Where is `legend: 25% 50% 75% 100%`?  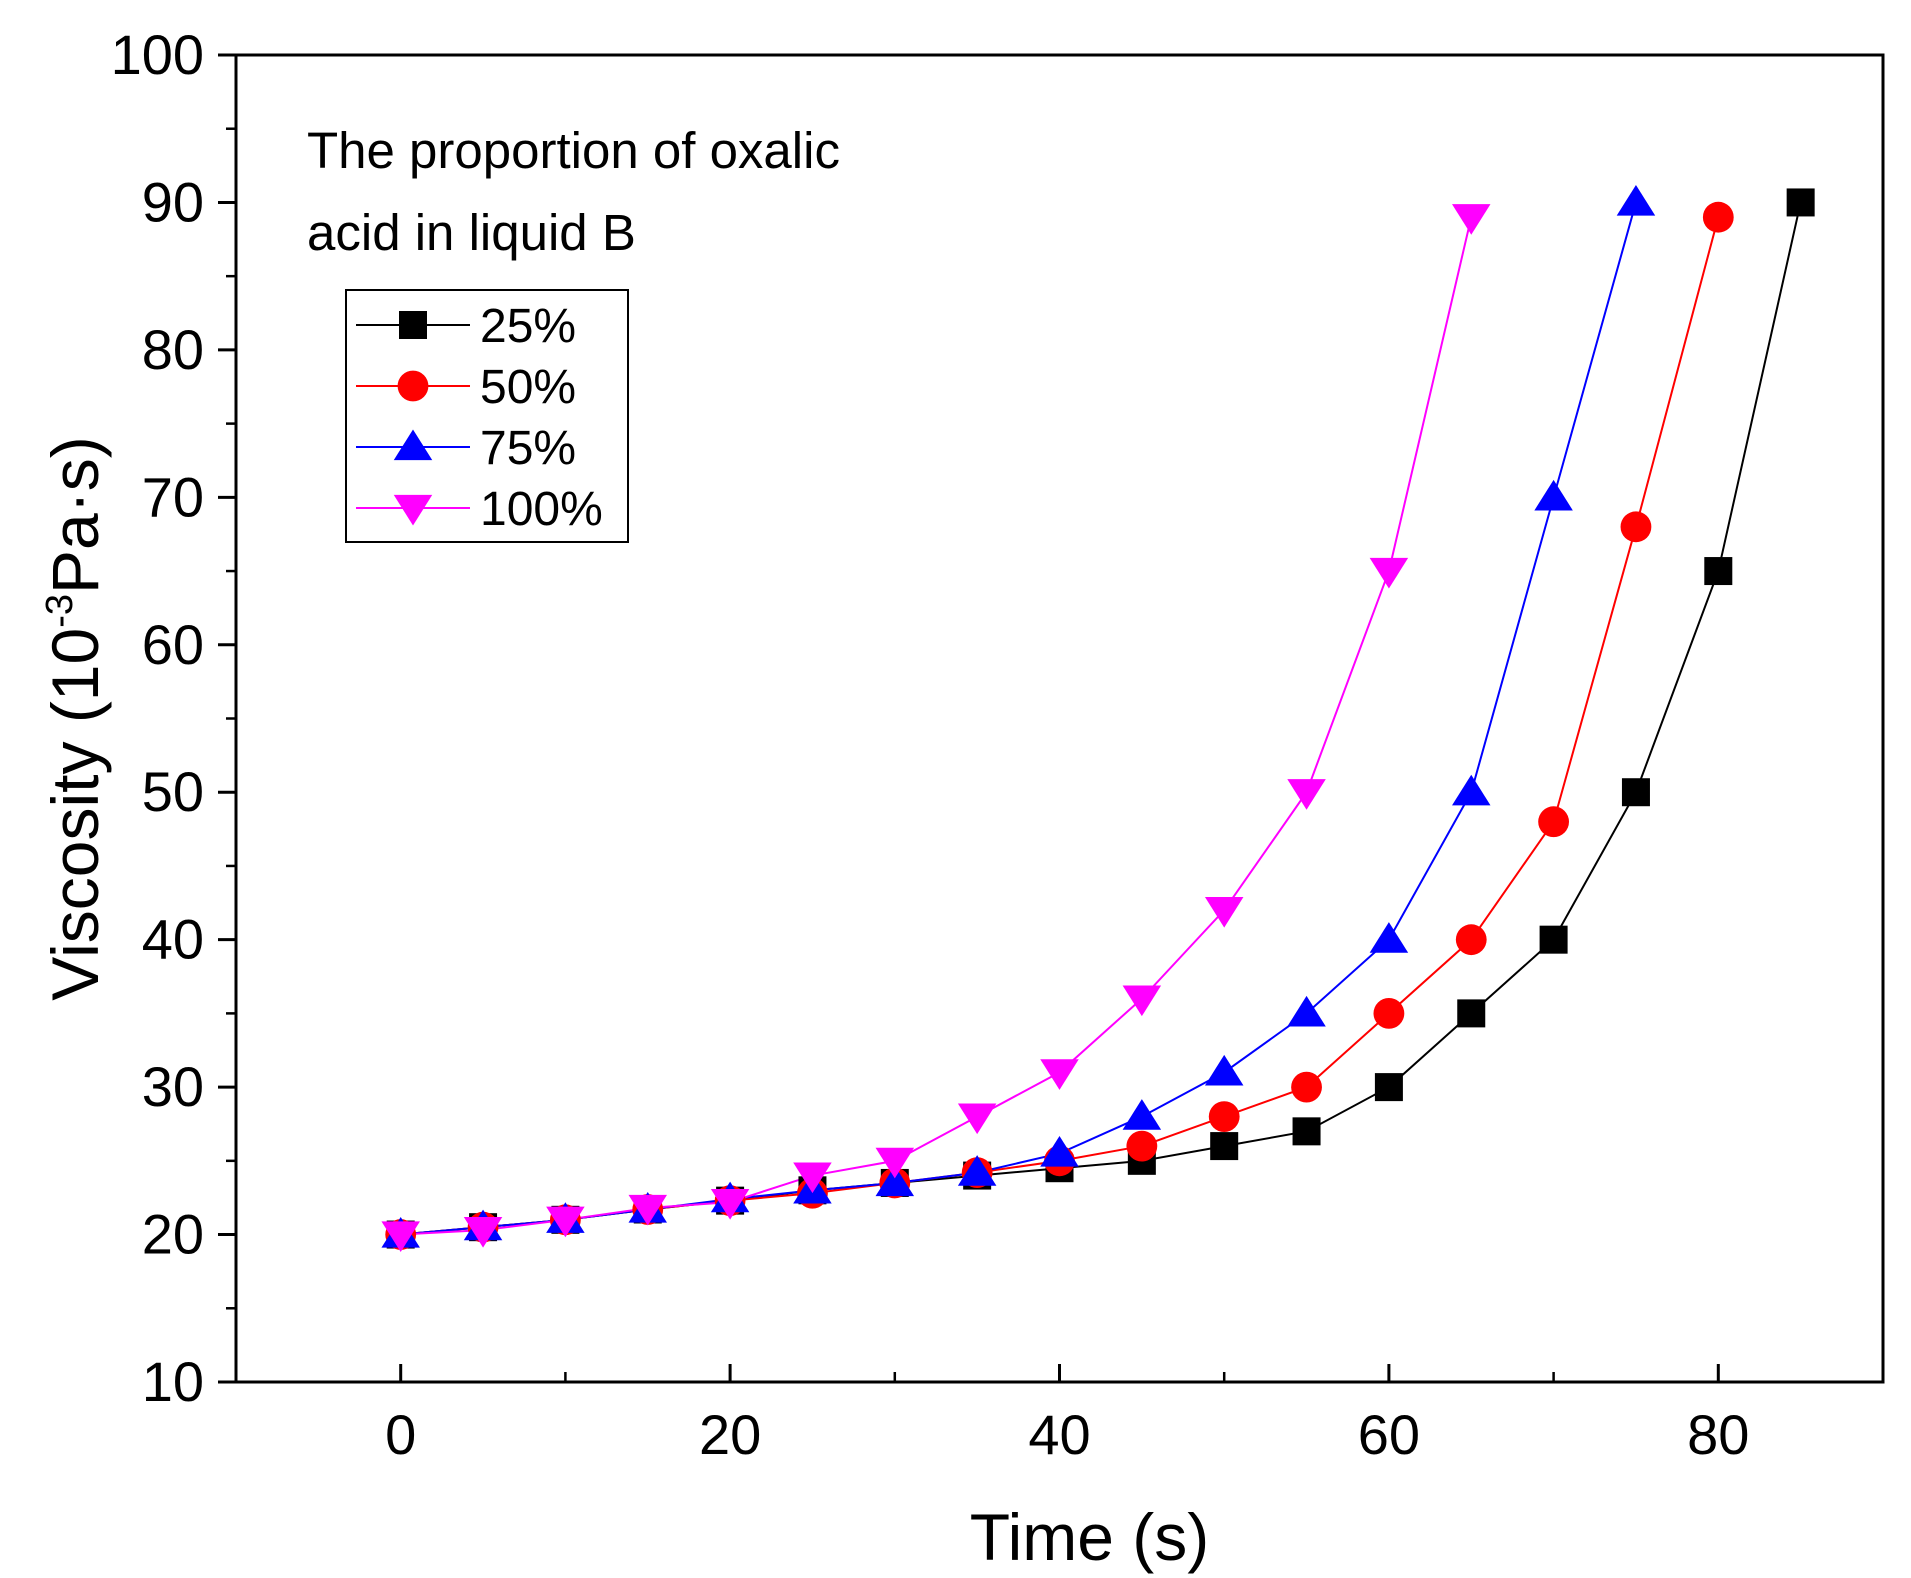
legend: 25% 50% 75% 100% is located at coordinates (487, 416).